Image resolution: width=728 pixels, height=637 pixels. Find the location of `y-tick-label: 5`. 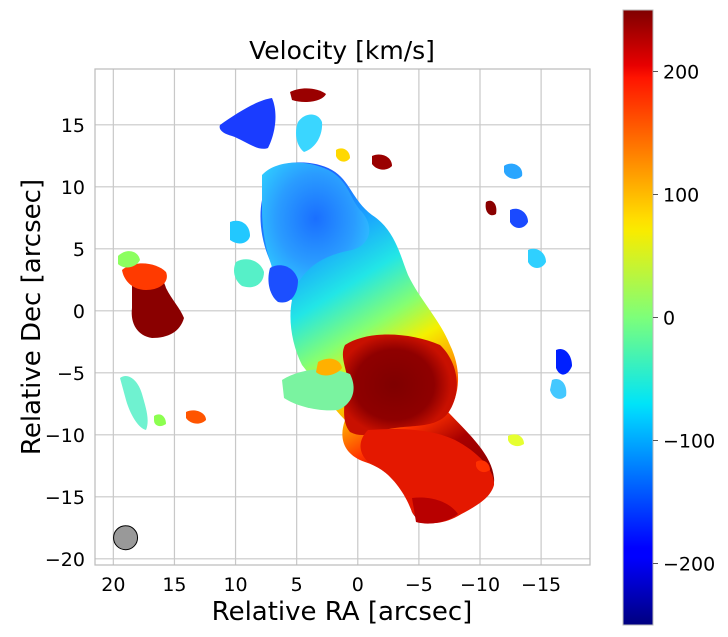

y-tick-label: 5 is located at coordinates (79, 250).